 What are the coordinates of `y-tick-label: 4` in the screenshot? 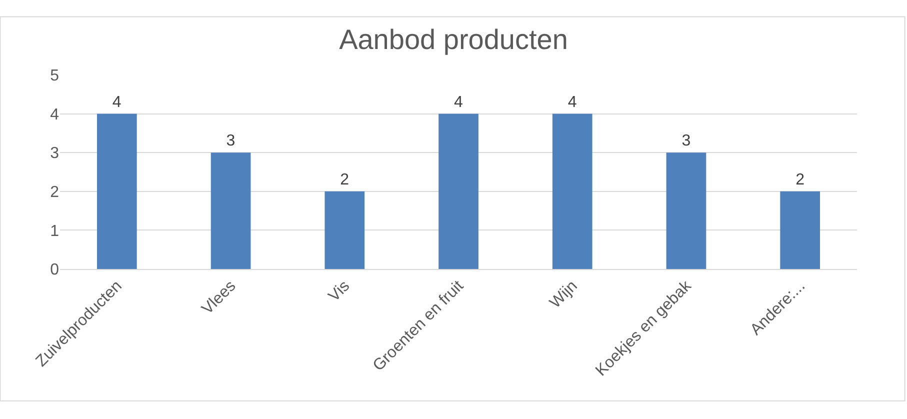 It's located at (55, 115).